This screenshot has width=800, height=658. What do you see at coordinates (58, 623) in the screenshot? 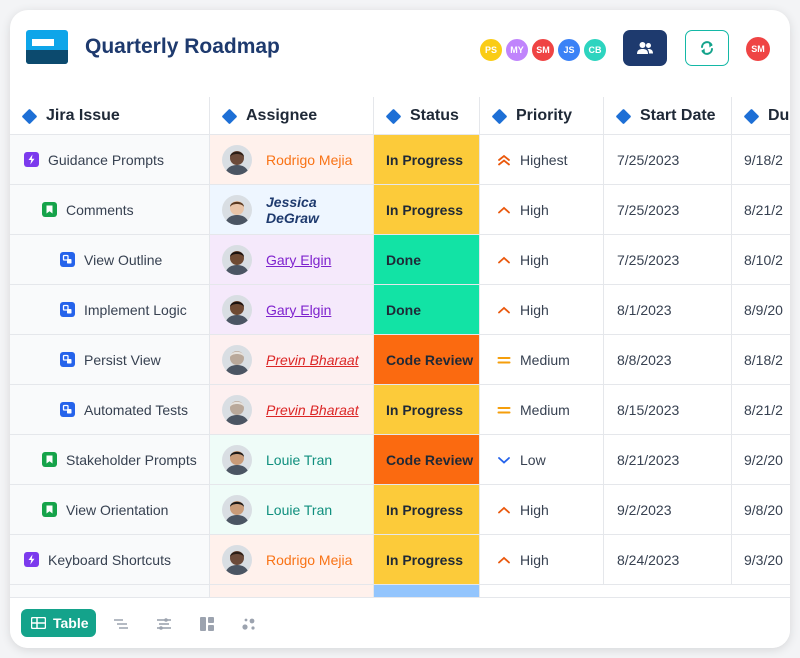
I see `tab-table-view: Table` at bounding box center [58, 623].